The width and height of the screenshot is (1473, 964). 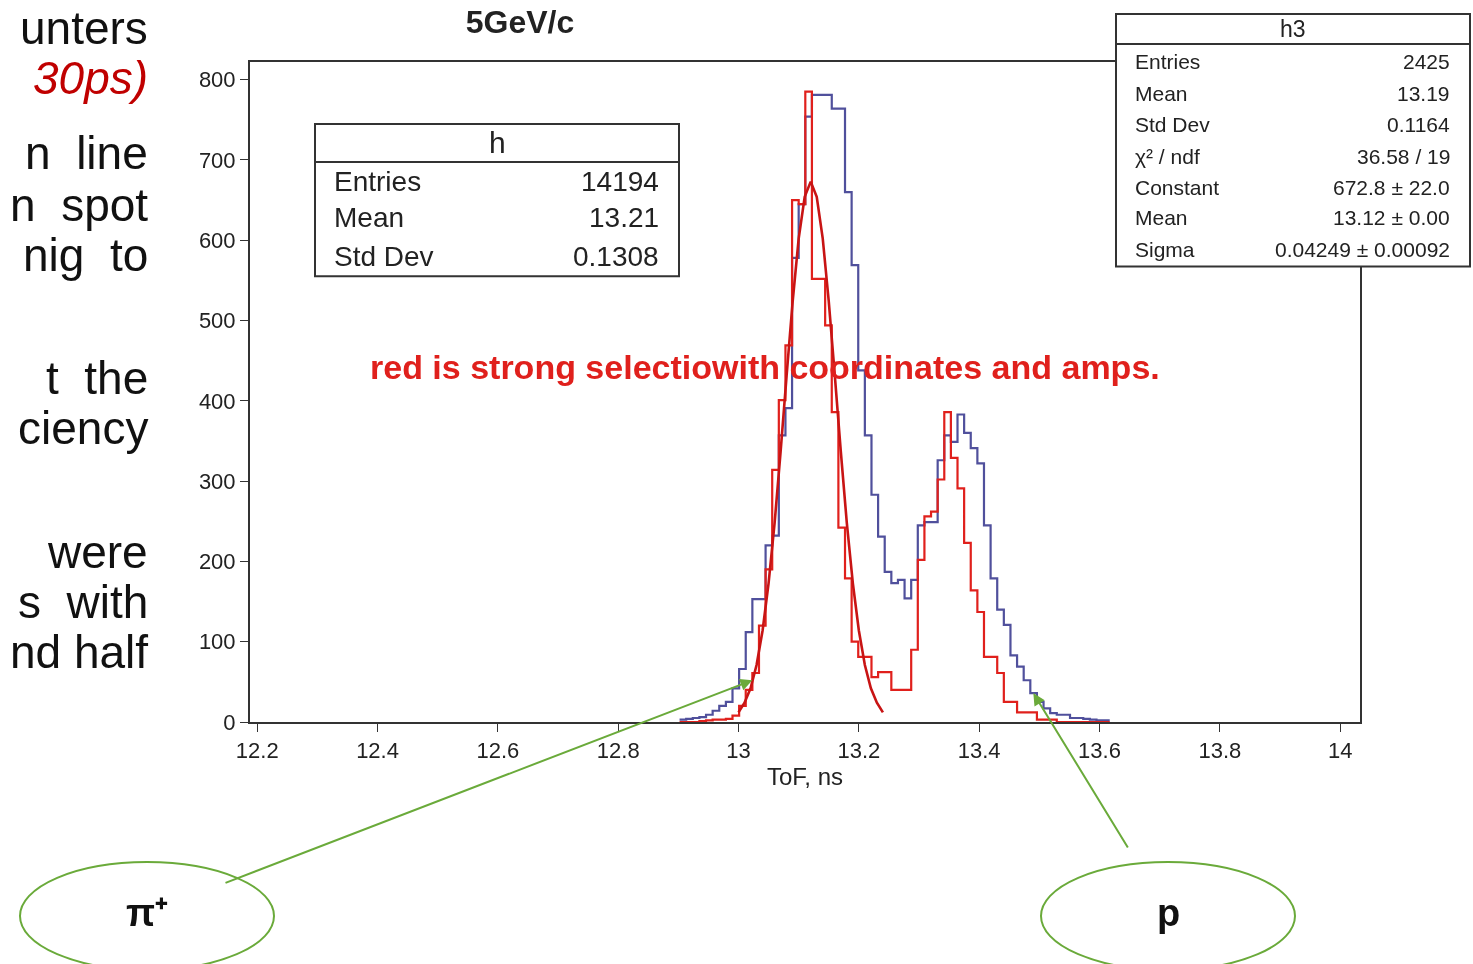 I want to click on text: Entries 2425, so click(x=1292, y=61).